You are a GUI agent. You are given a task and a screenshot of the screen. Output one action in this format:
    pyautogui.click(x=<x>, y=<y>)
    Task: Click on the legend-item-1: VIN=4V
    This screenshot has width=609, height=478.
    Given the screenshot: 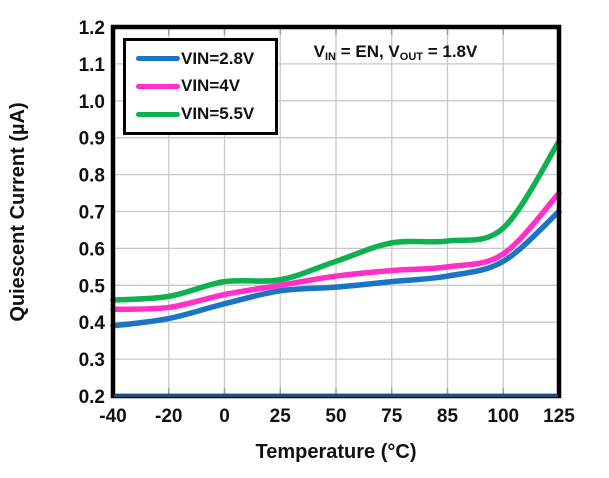 What is the action you would take?
    pyautogui.click(x=203, y=86)
    